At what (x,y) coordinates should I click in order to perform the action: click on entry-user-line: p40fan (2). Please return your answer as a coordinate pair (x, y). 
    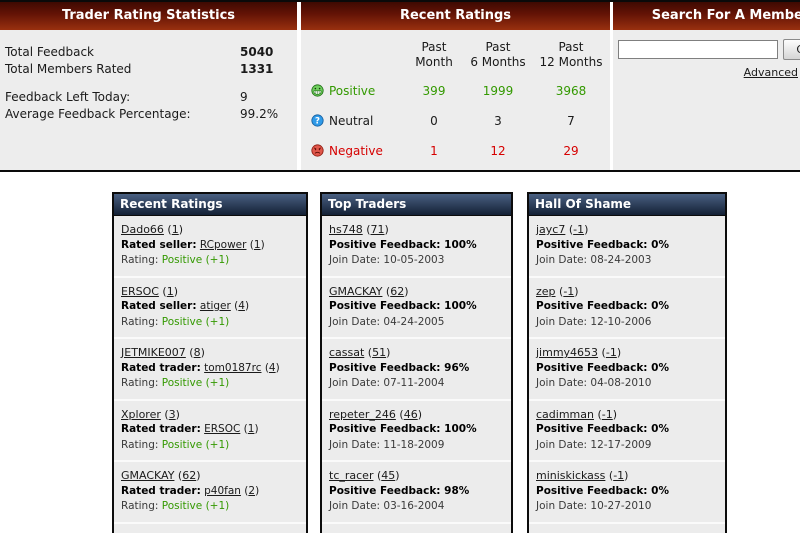
    Looking at the image, I should click on (211, 531).